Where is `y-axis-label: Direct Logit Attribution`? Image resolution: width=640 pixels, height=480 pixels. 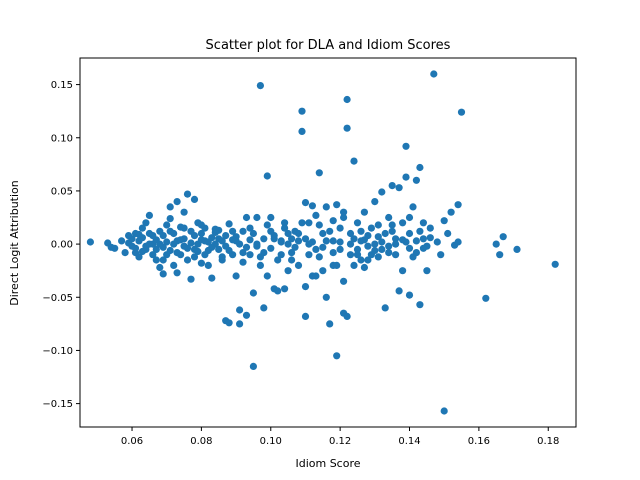 y-axis-label: Direct Logit Attribution is located at coordinates (14, 243).